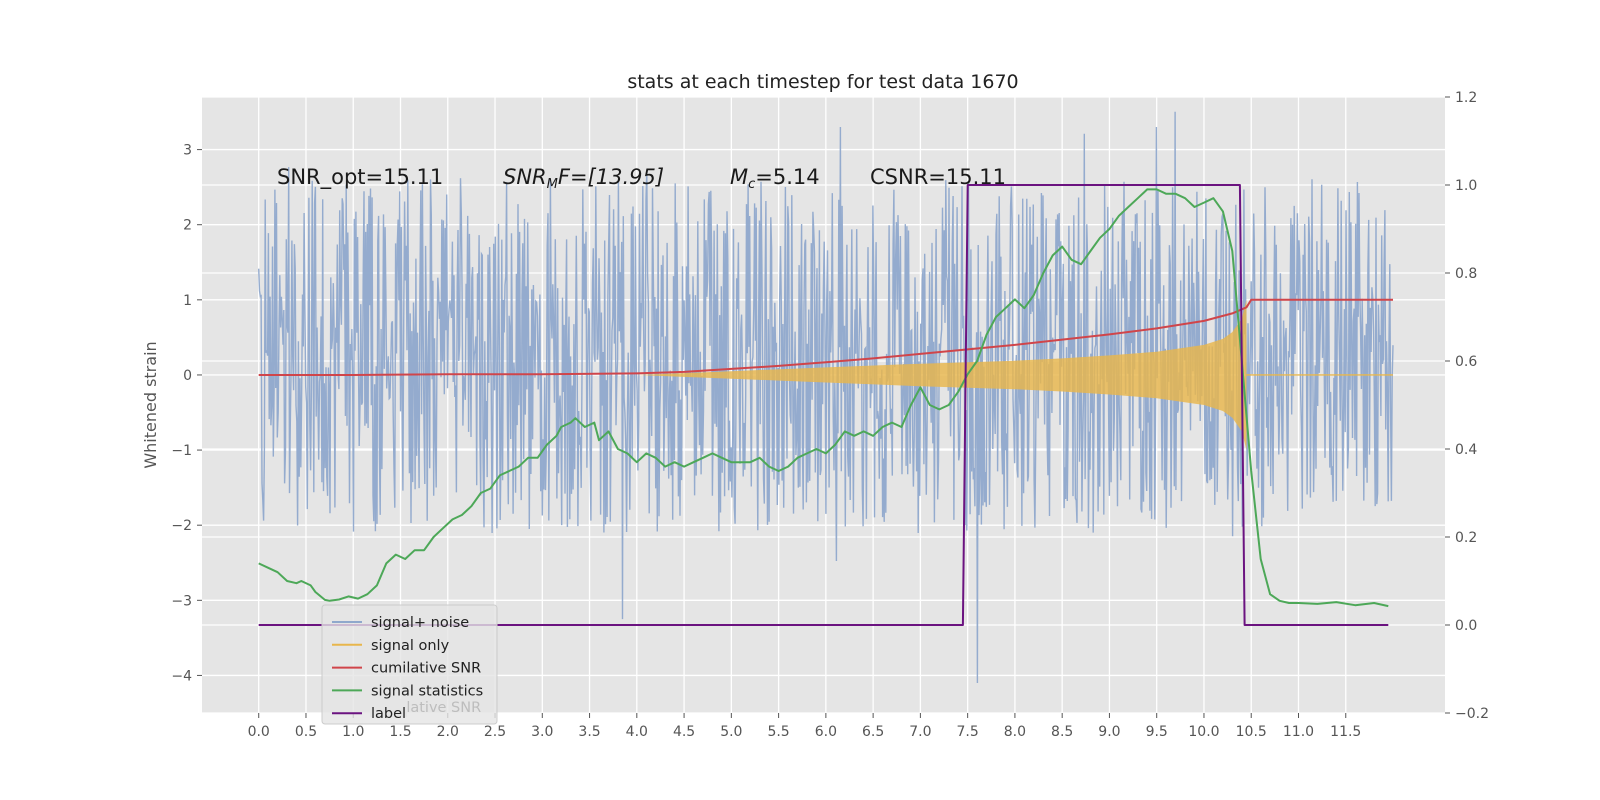  I want to click on annotation-mc: Mc=5.14, so click(775, 178).